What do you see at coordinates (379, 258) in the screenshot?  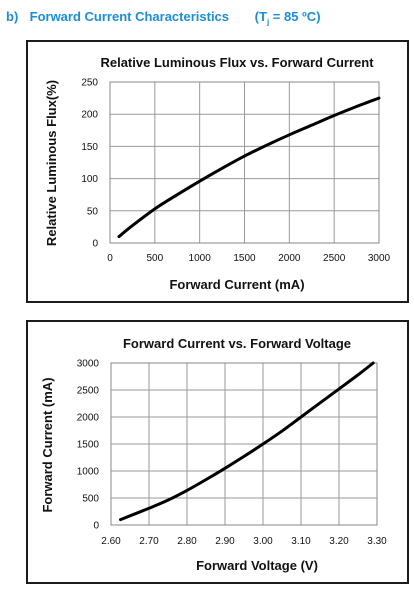 I see `x-tick-label: 3000` at bounding box center [379, 258].